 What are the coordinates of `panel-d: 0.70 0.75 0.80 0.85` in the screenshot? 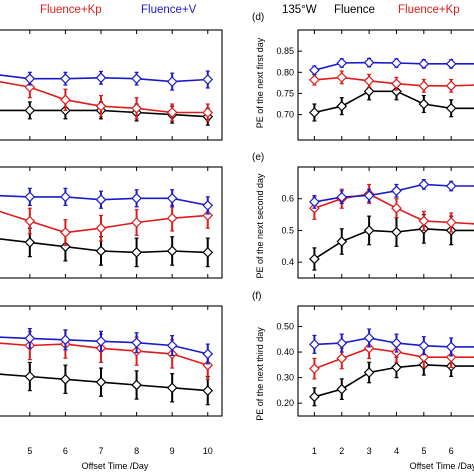 It's located at (375, 85).